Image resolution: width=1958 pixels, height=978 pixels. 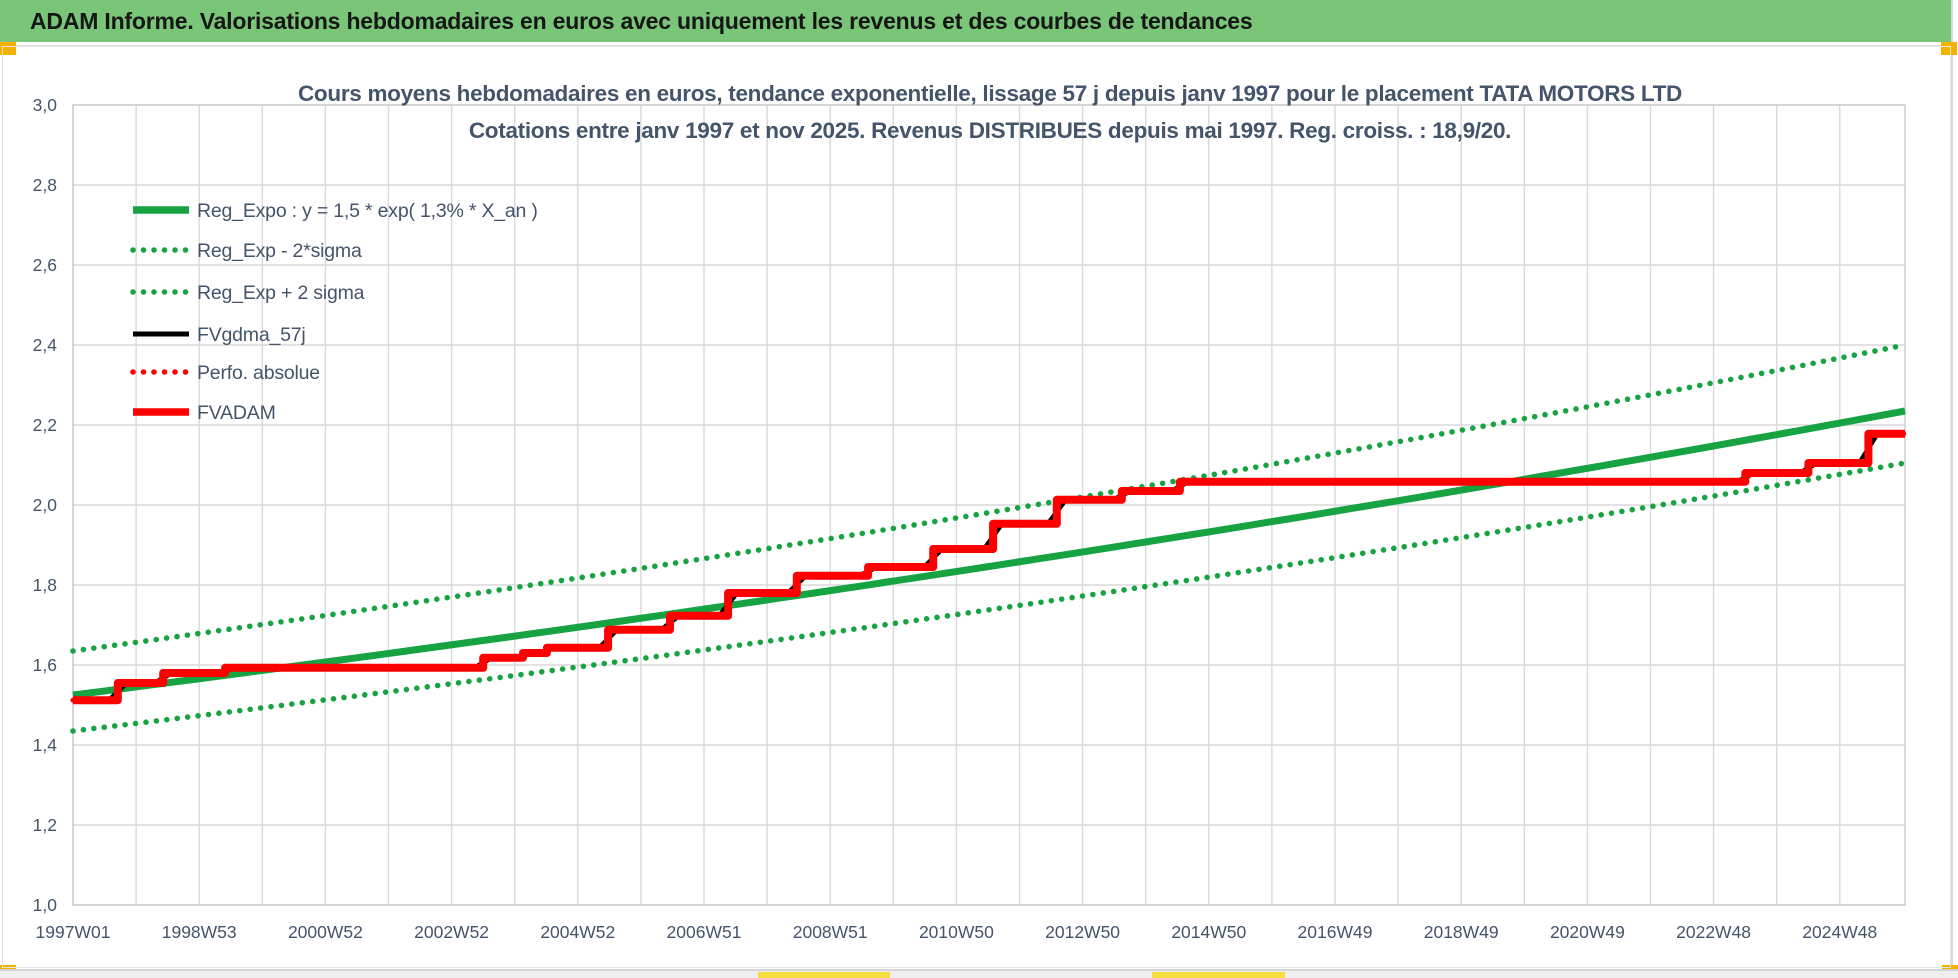 What do you see at coordinates (45, 425) in the screenshot?
I see `y-tick-label: 2,2` at bounding box center [45, 425].